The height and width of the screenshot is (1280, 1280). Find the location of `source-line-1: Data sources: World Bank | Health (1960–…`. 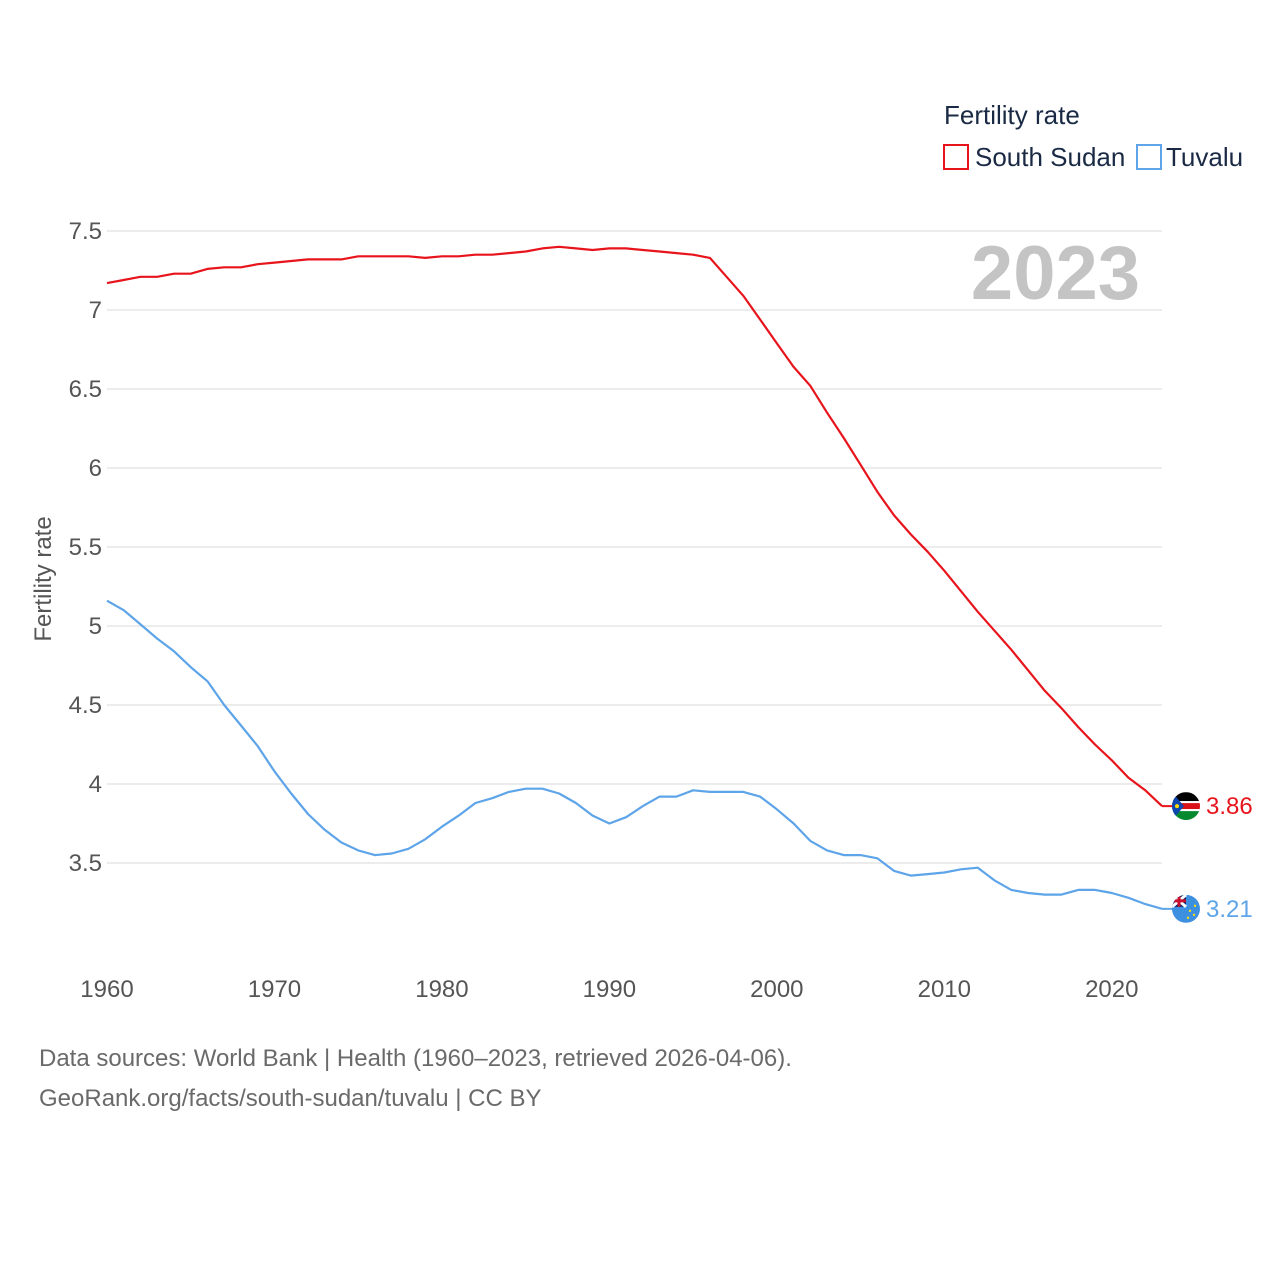

source-line-1: Data sources: World Bank | Health (1960–… is located at coordinates (415, 1058).